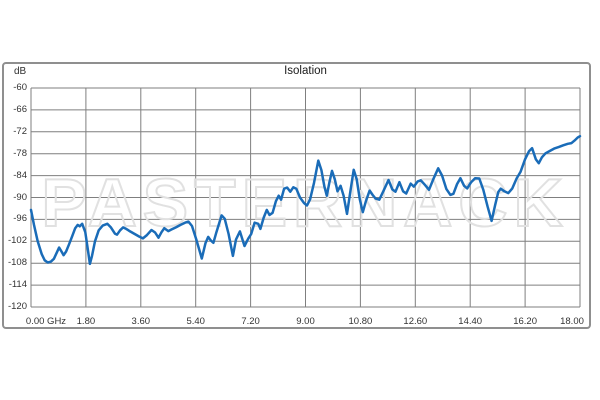  What do you see at coordinates (250, 321) in the screenshot?
I see `x-tick-label: 7.20` at bounding box center [250, 321].